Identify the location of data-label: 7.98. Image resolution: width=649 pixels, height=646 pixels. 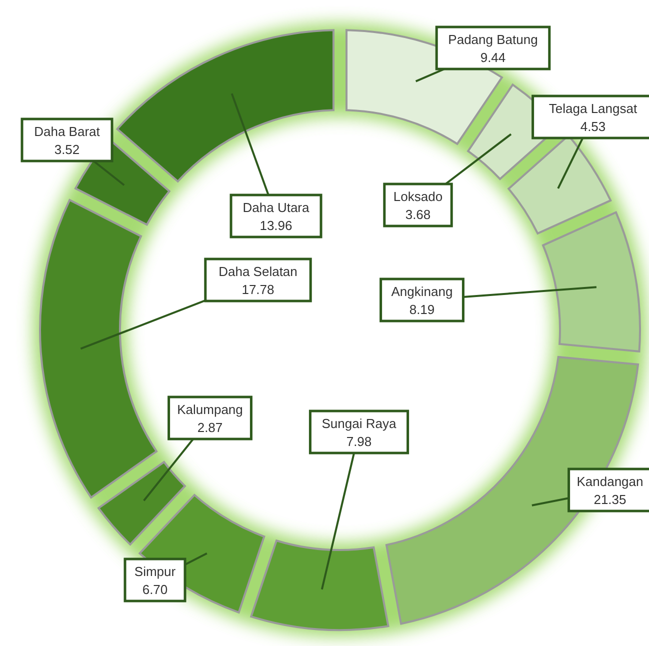
(359, 441).